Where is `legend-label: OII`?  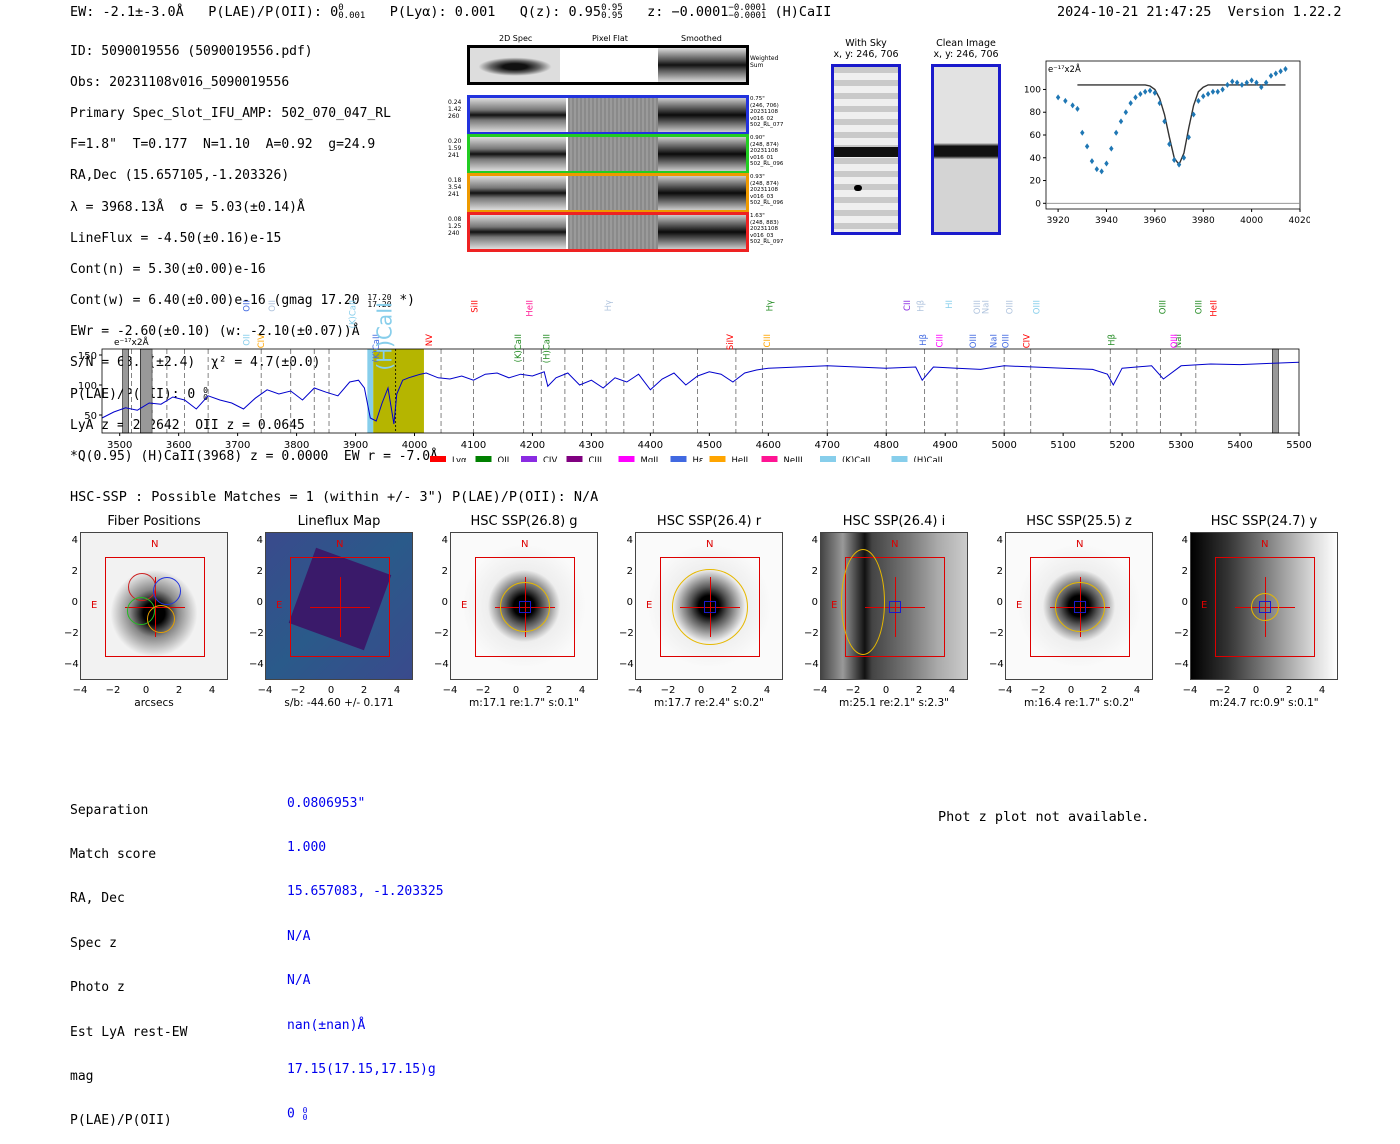
legend-label: OII is located at coordinates (504, 459).